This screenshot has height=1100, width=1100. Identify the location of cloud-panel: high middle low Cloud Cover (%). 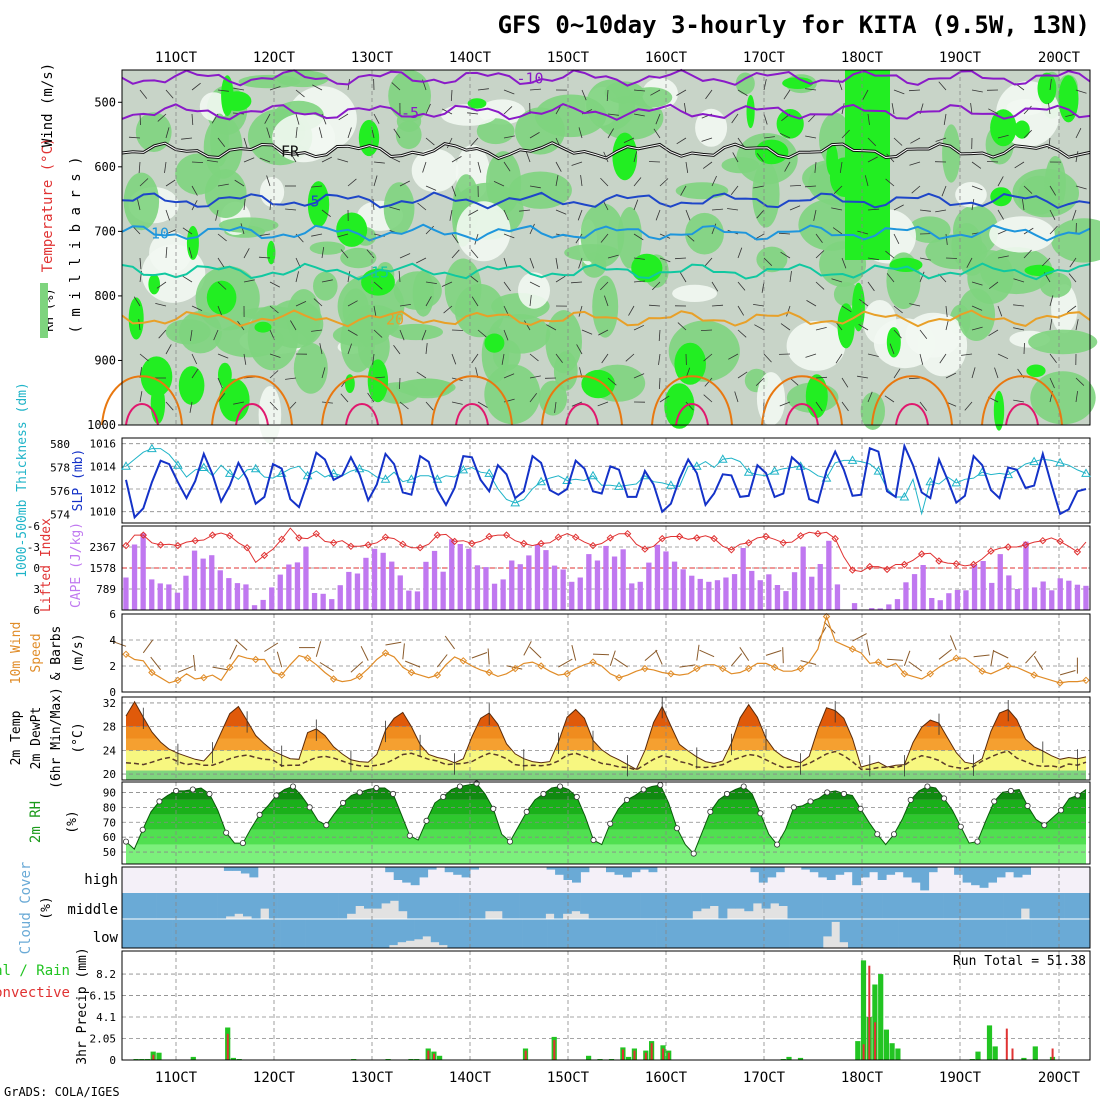
(554, 908).